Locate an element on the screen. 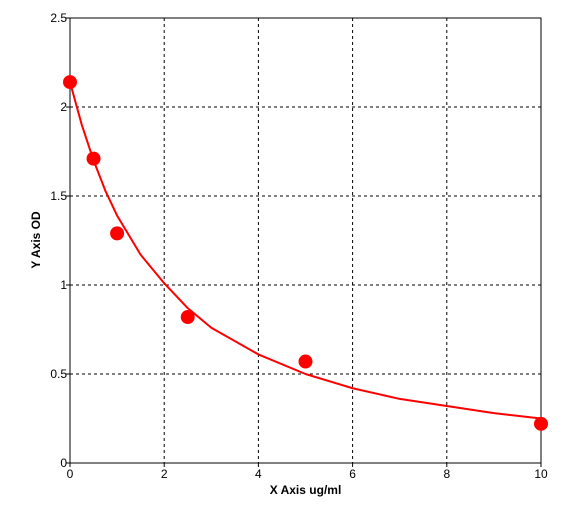 This screenshot has width=587, height=509. x-axis-title: X Axis ug/ml is located at coordinates (306, 490).